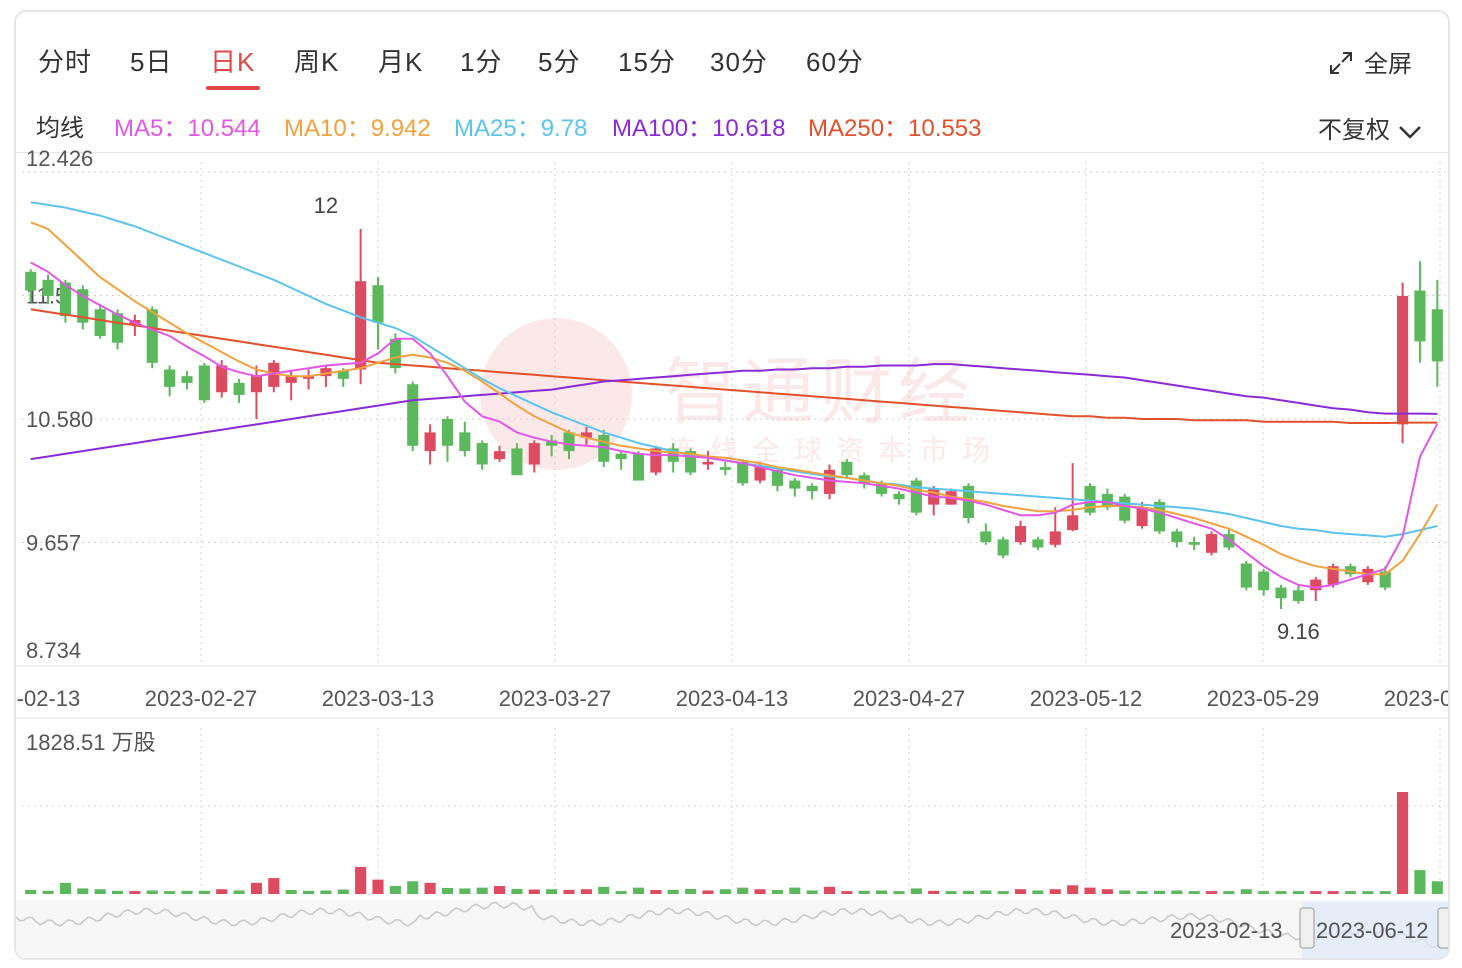 This screenshot has height=968, width=1462. Describe the element at coordinates (1086, 698) in the screenshot. I see `x-tick-label: 2023-05-12` at that location.